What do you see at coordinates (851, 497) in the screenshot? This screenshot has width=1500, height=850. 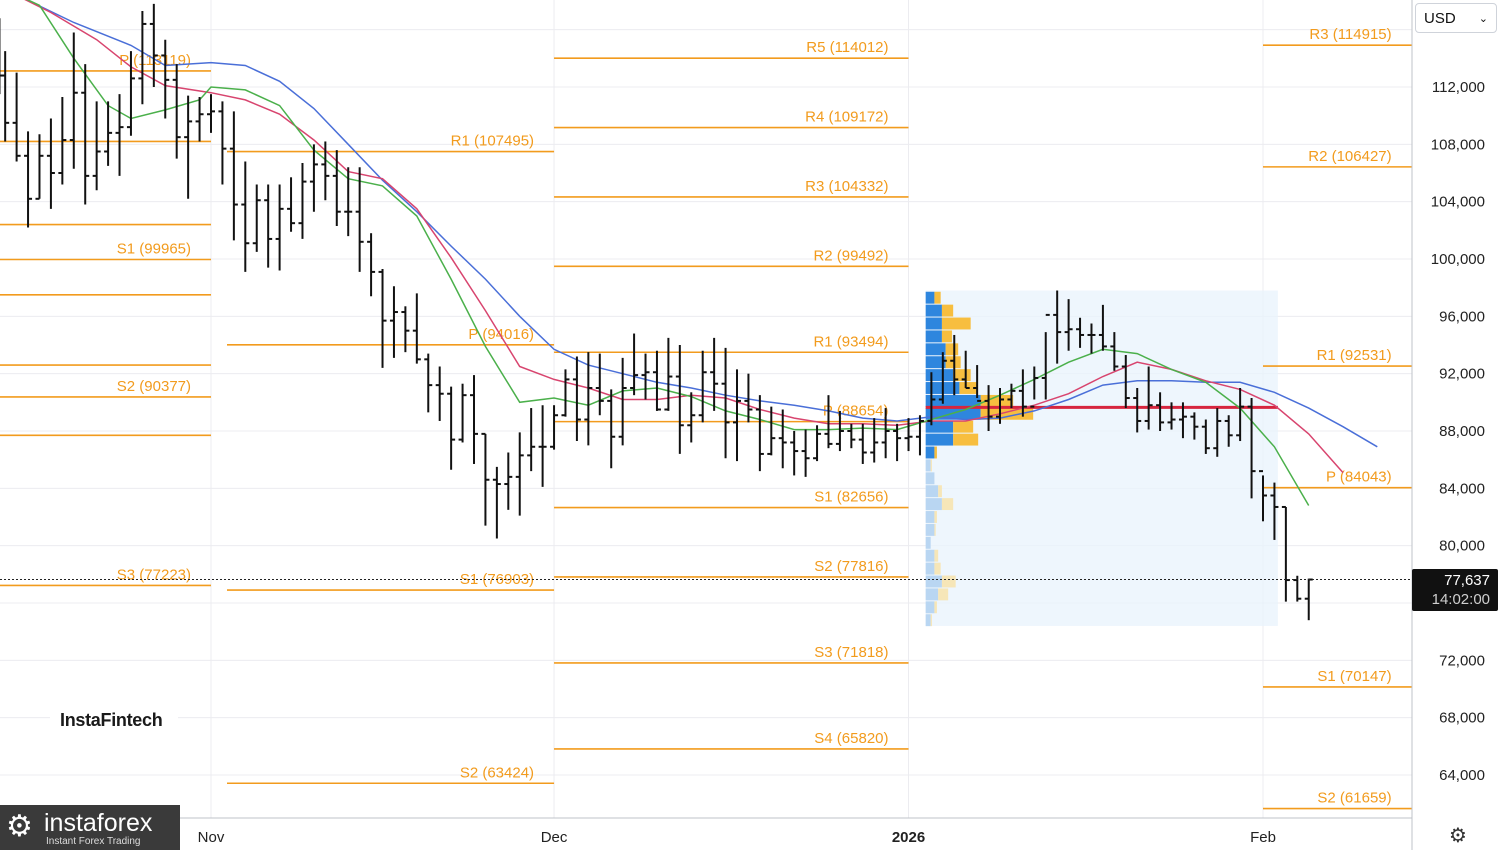 I see `pivot-label: S1 (82656)` at bounding box center [851, 497].